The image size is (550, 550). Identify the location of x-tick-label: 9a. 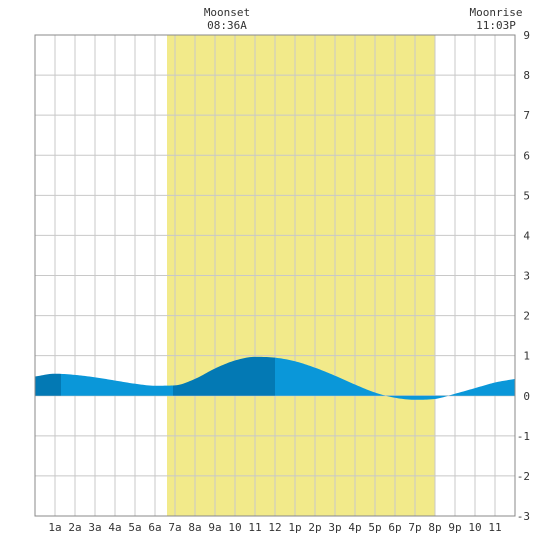
(214, 527).